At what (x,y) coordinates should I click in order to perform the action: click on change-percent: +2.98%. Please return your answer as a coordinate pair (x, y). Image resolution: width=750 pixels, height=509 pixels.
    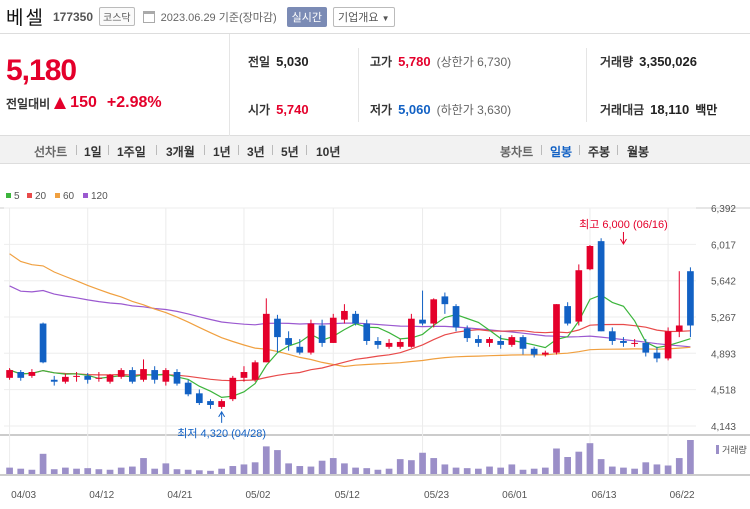
    Looking at the image, I should click on (134, 102).